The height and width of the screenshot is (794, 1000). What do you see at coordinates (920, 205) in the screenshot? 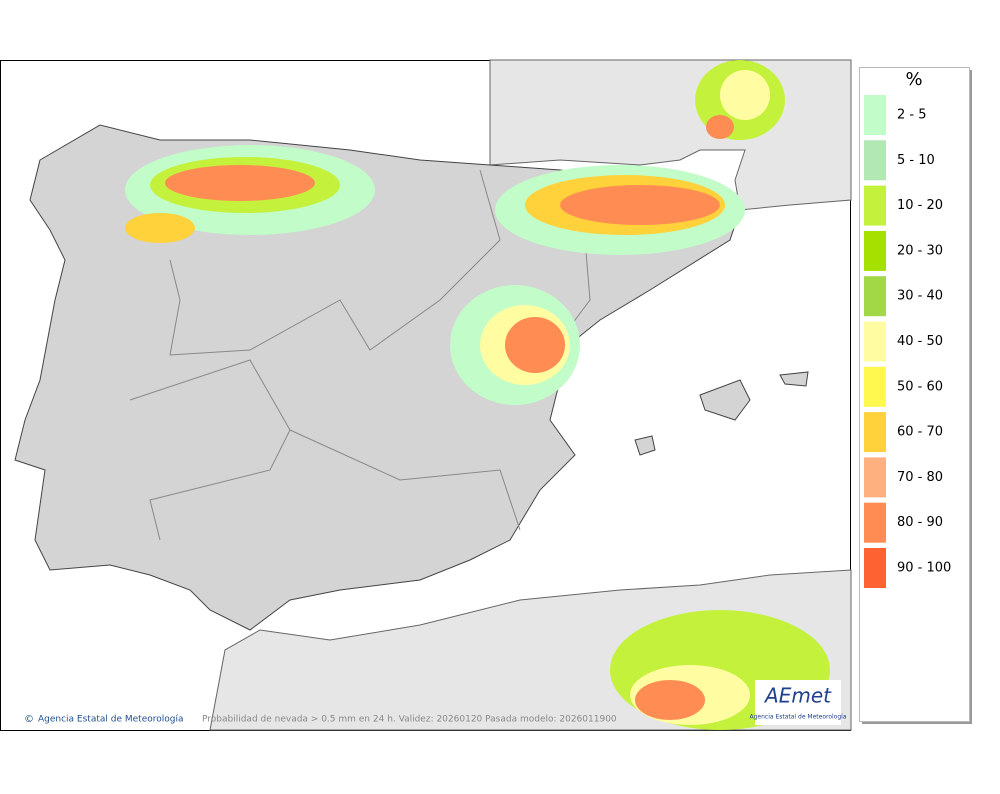
I see `legend-label: 10 - 20` at bounding box center [920, 205].